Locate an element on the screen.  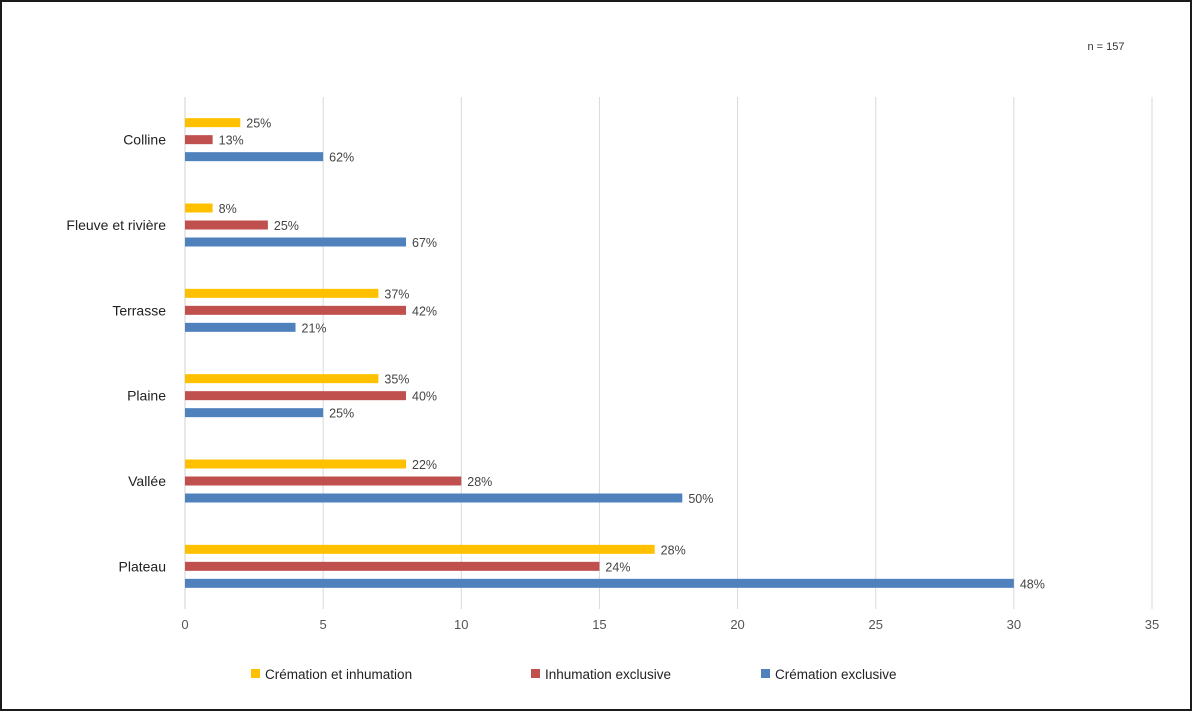
x-tick-label: 25 is located at coordinates (875, 624).